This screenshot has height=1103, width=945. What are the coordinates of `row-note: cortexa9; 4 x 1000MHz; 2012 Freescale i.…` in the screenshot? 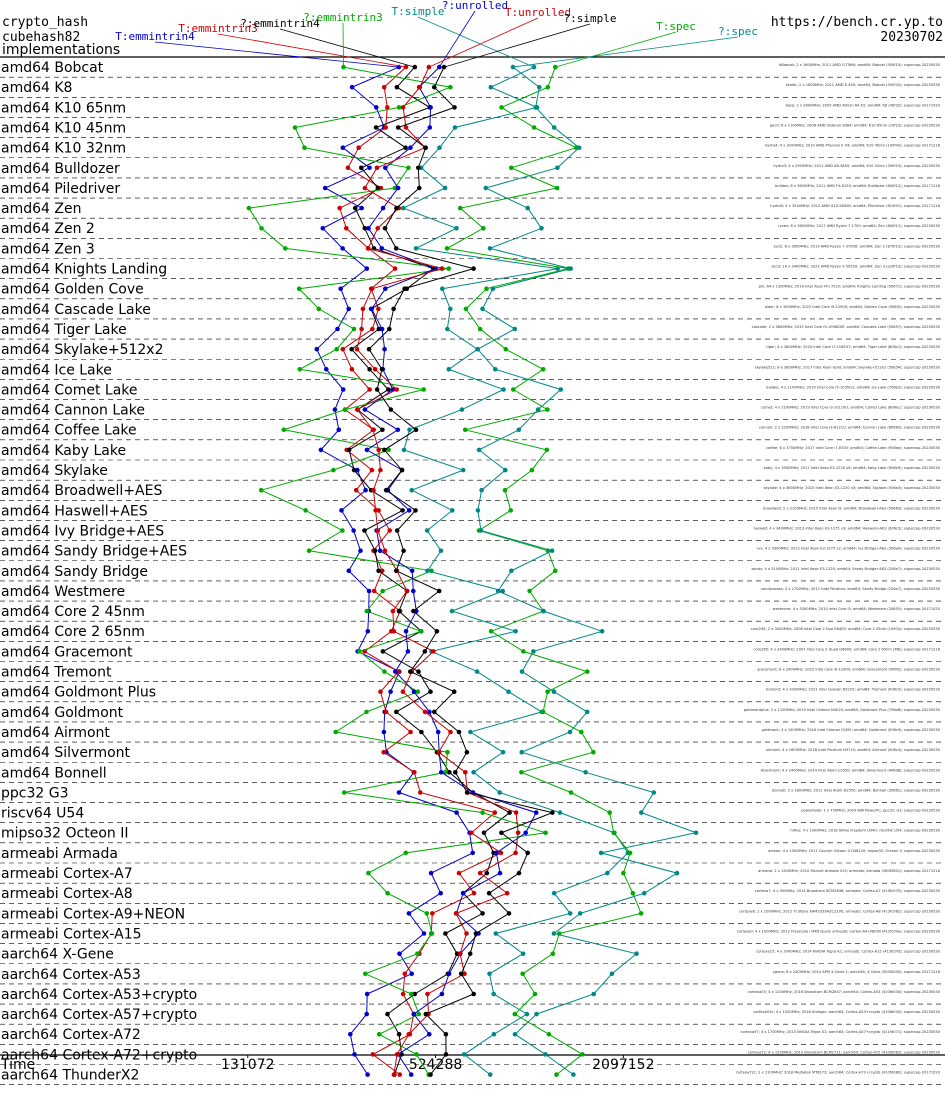 It's located at (839, 931).